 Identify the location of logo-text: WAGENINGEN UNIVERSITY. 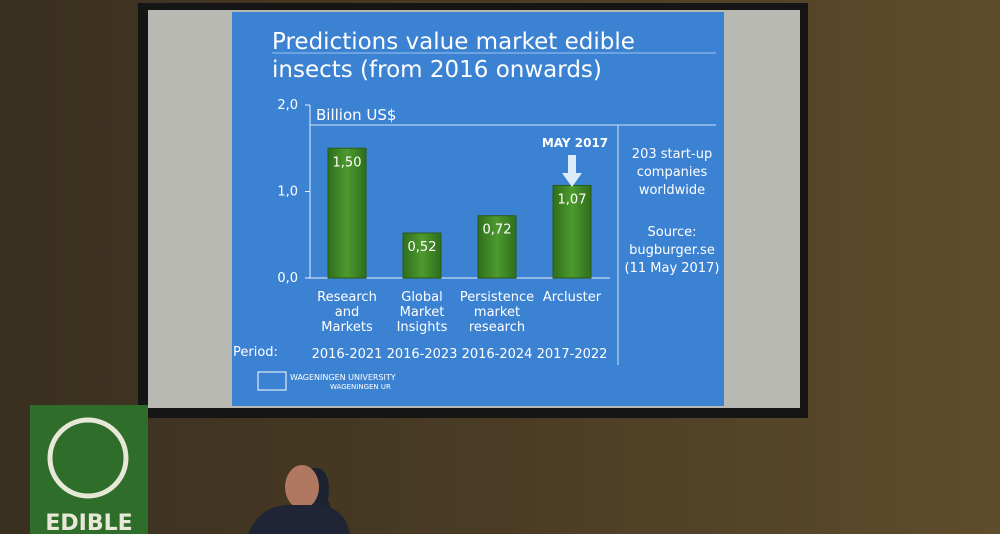
(343, 377).